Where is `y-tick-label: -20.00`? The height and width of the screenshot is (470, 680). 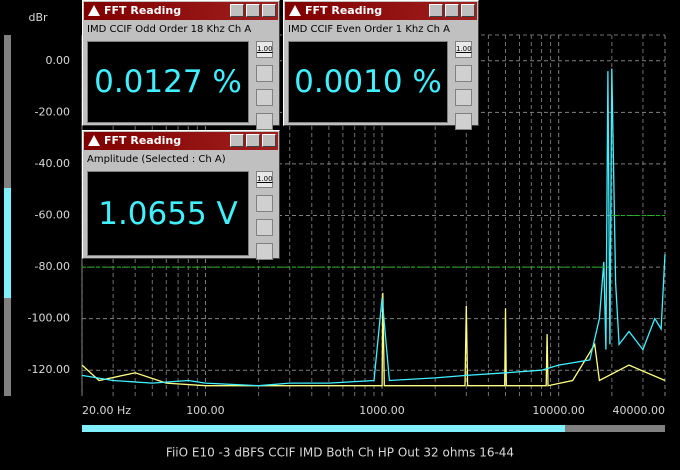
y-tick-label: -20.00 is located at coordinates (52, 111).